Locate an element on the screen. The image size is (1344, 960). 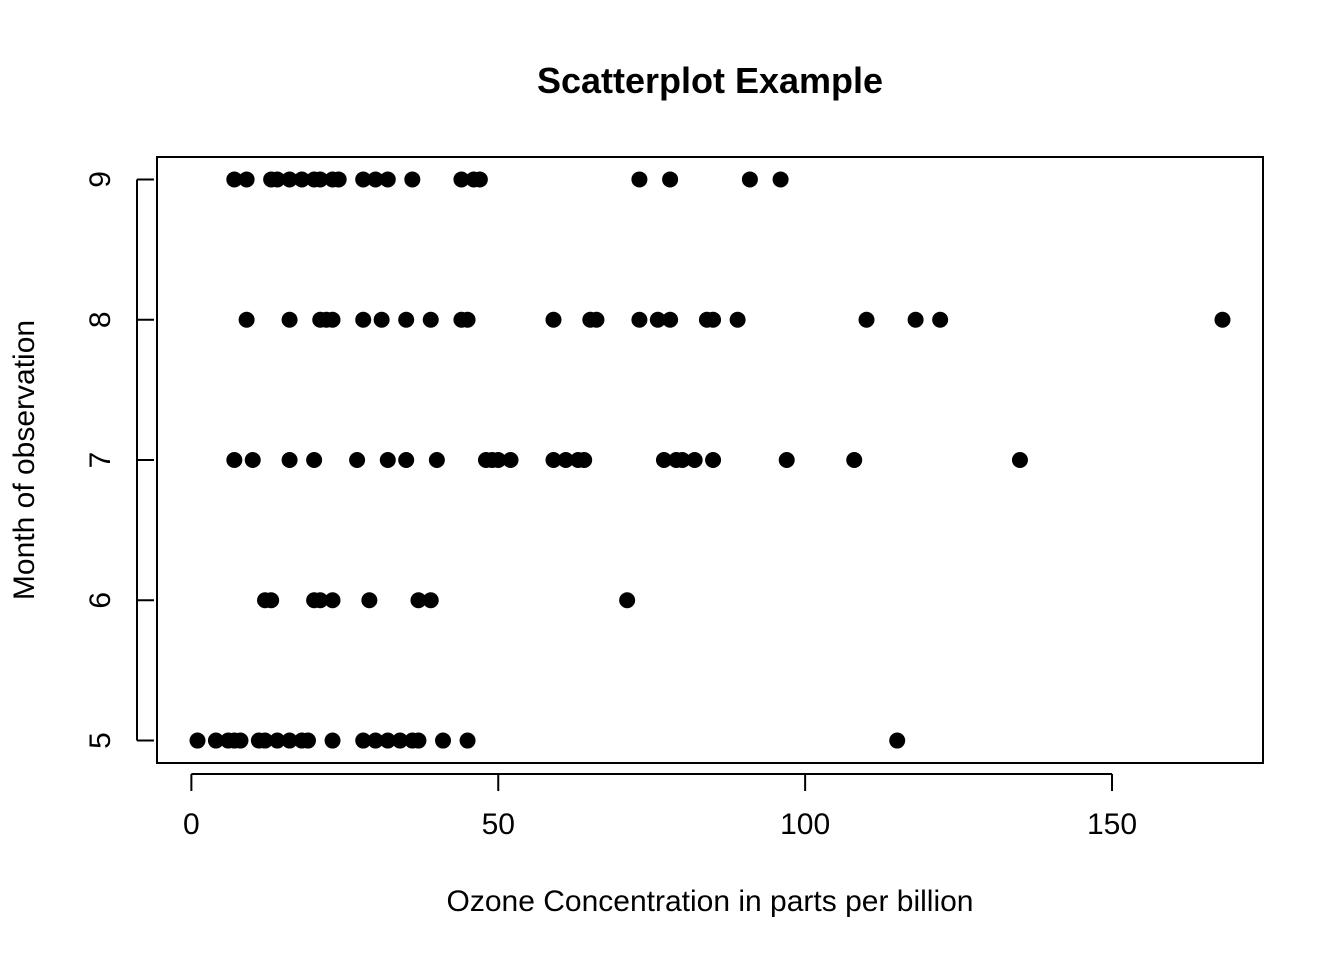
y-tick-label: 7 is located at coordinates (100, 460).